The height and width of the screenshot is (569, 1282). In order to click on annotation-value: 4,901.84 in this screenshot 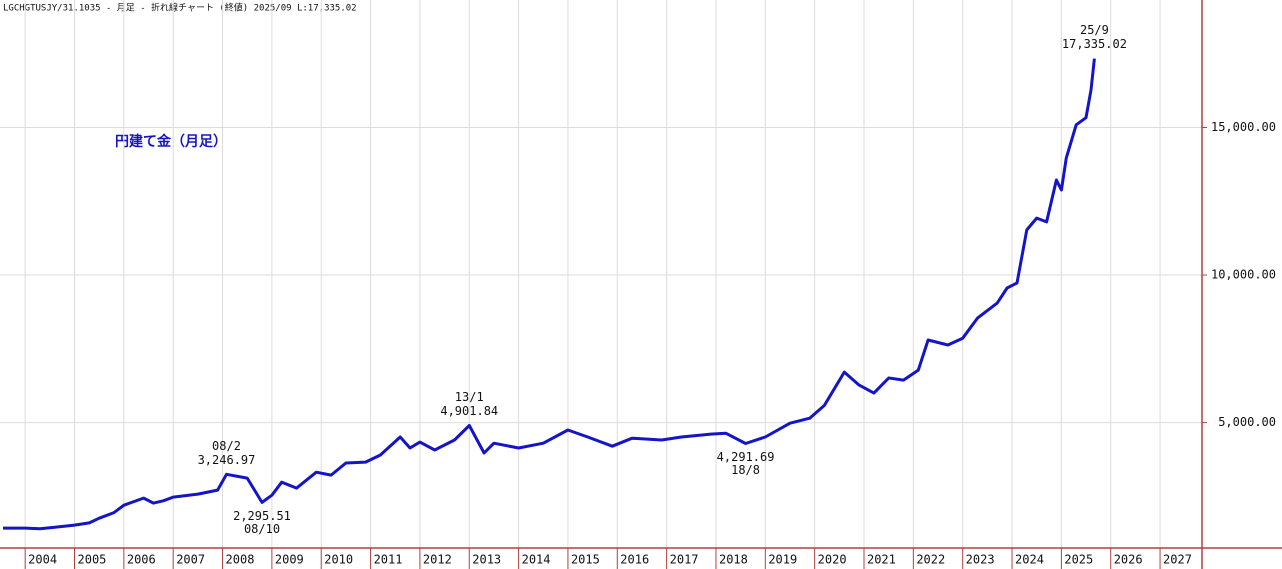, I will do `click(469, 411)`.